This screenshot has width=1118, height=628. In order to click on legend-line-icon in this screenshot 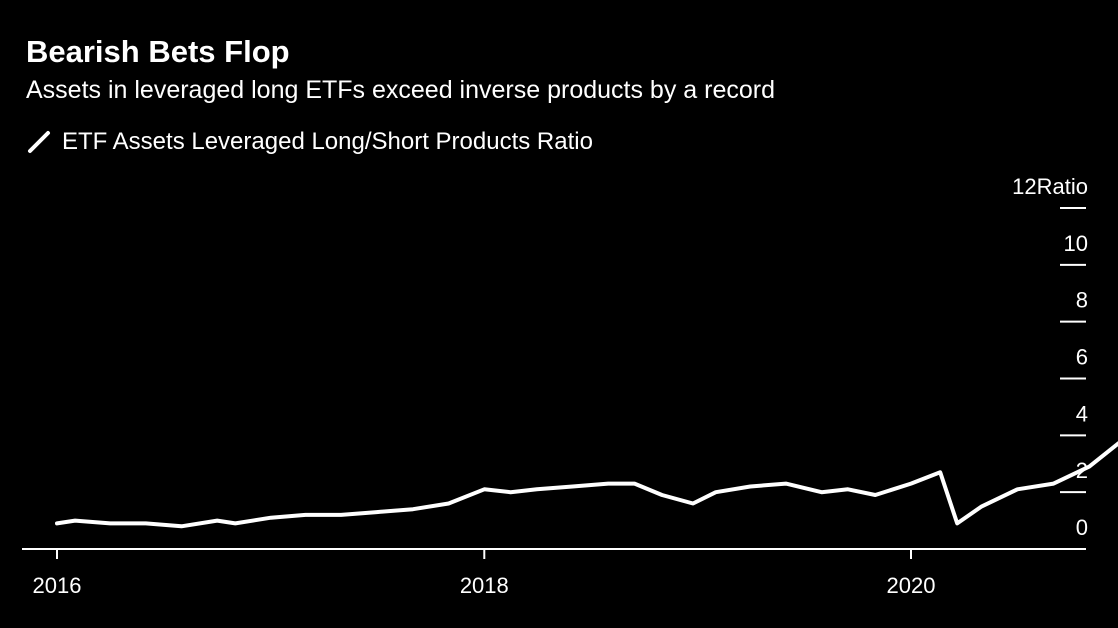, I will do `click(39, 142)`.